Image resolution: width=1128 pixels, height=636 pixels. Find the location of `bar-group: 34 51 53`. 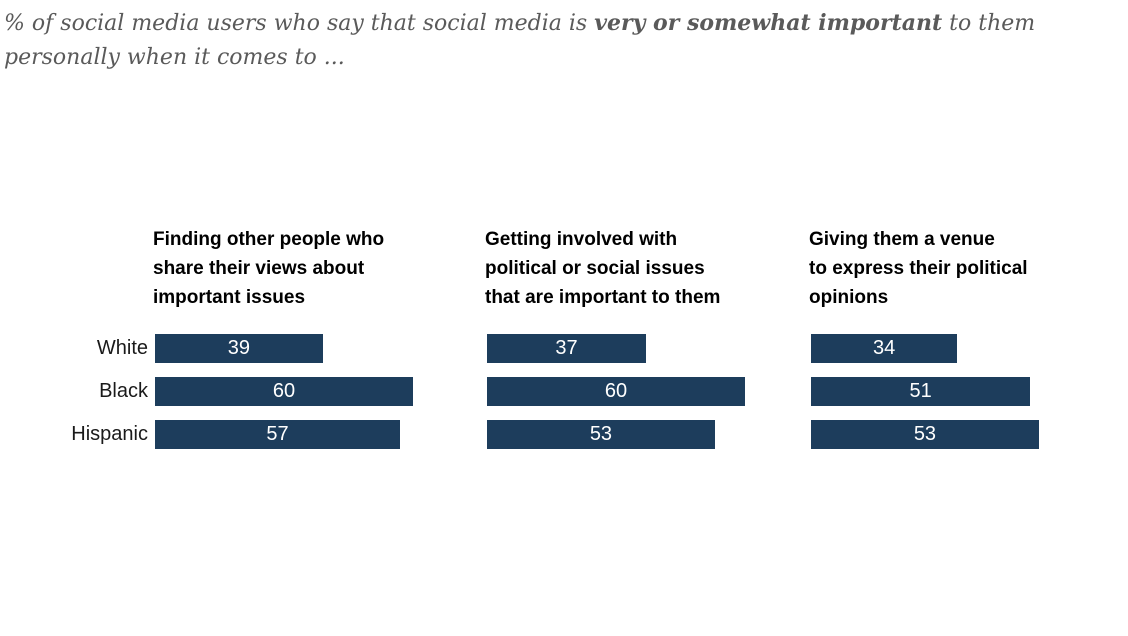

bar-group: 34 51 53 is located at coordinates (925, 398).